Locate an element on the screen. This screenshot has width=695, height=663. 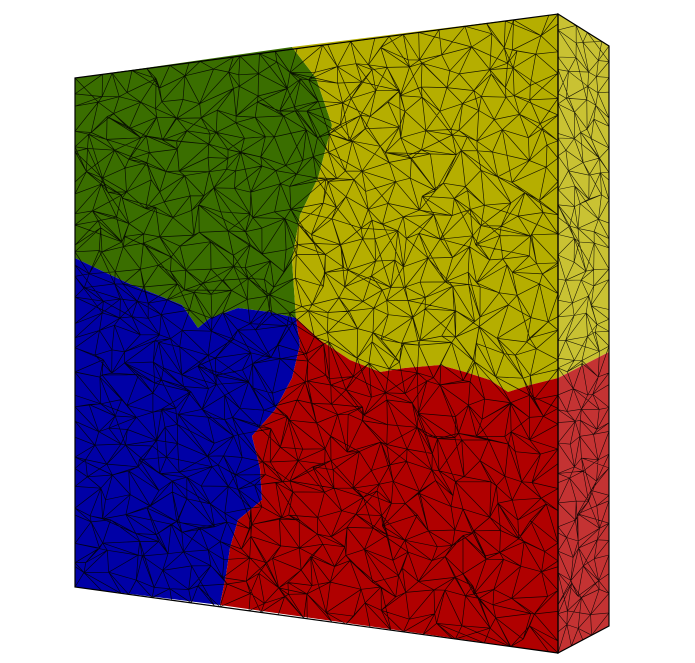
side-face-outline is located at coordinates (583, 333).